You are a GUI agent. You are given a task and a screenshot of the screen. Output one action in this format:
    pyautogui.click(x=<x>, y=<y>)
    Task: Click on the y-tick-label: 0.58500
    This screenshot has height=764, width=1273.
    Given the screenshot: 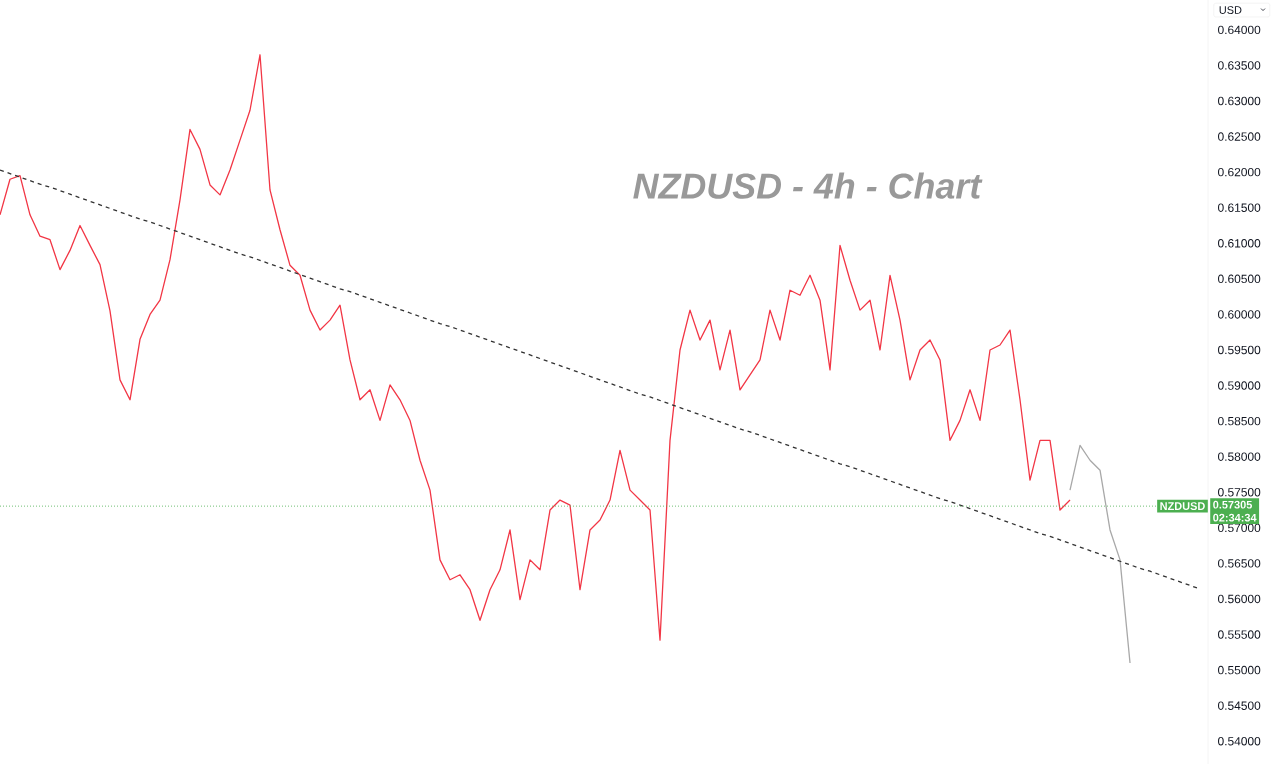 What is the action you would take?
    pyautogui.click(x=1239, y=421)
    